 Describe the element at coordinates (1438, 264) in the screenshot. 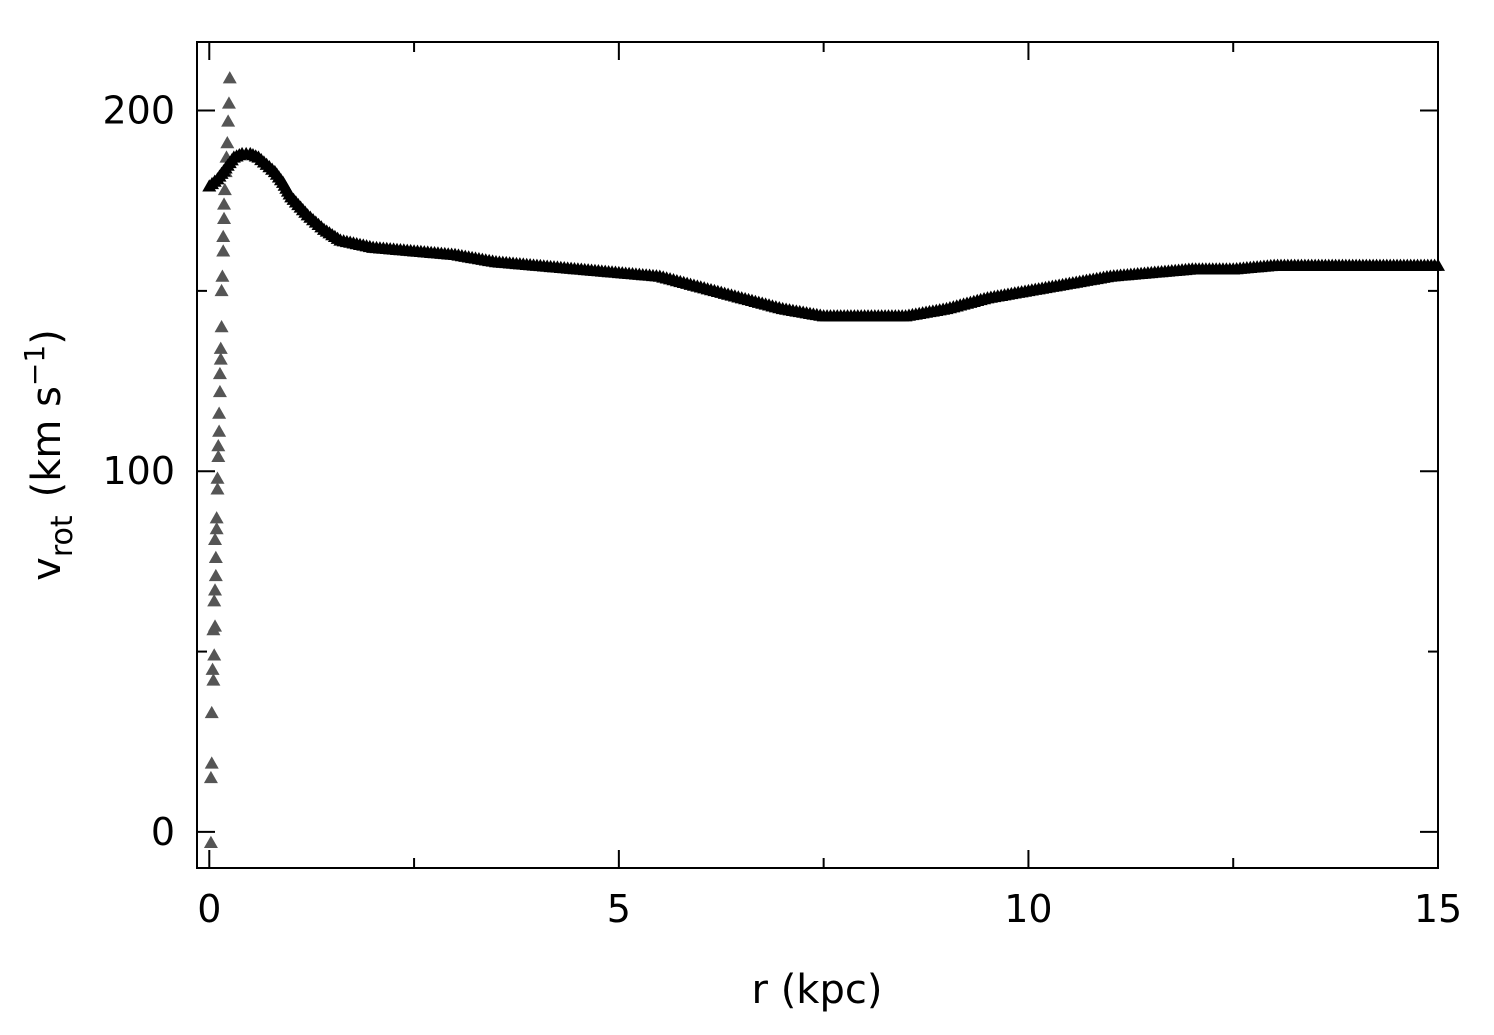

I see `data-point` at that location.